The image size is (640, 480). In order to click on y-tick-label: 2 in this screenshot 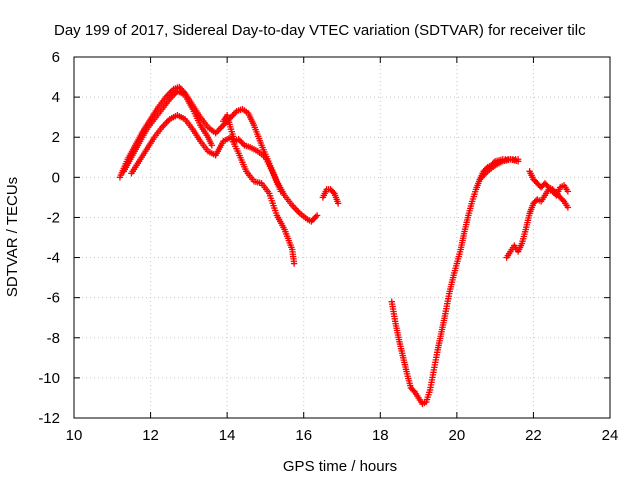, I will do `click(56, 137)`.